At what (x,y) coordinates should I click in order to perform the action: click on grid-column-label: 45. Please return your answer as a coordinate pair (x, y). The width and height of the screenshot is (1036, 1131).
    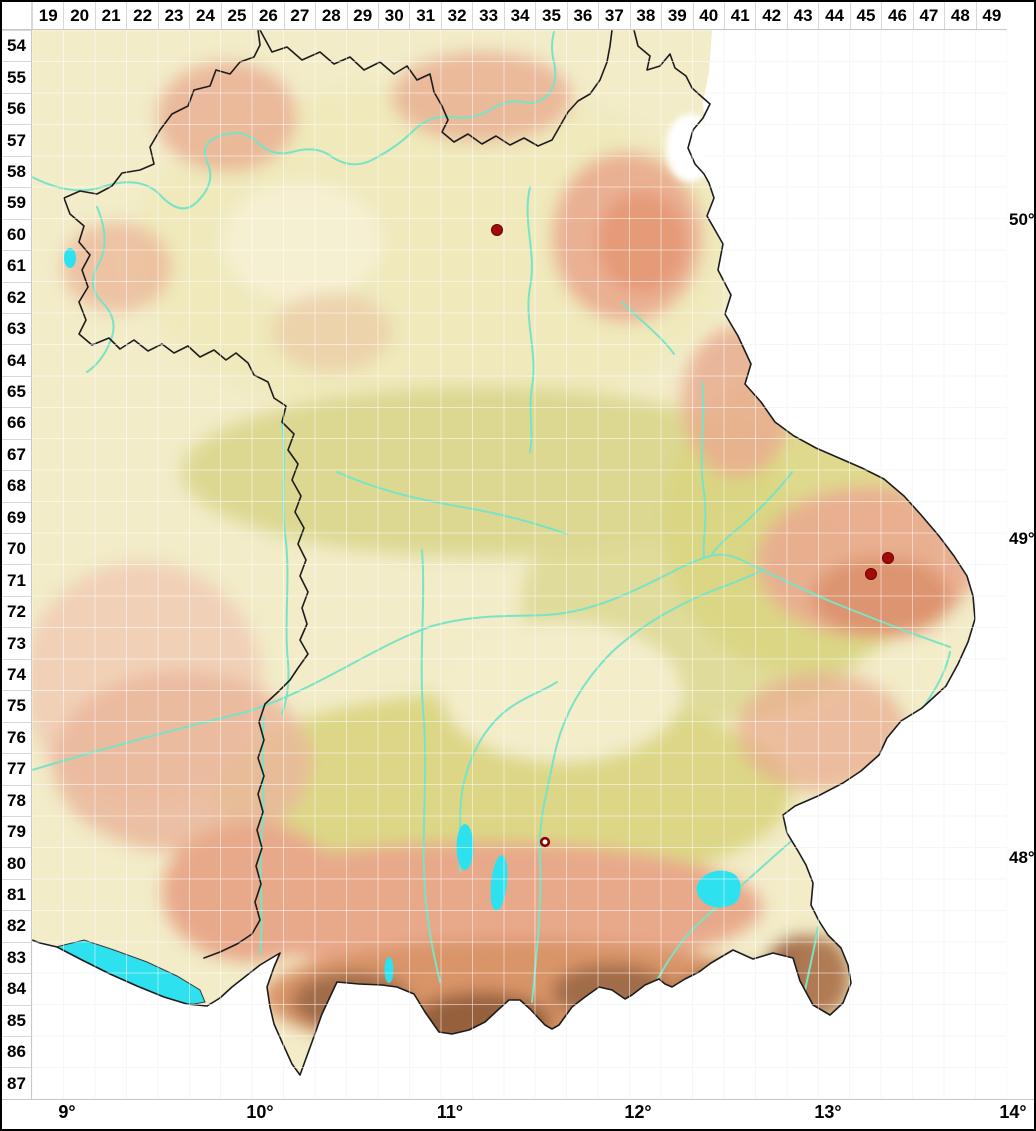
    Looking at the image, I should click on (865, 15).